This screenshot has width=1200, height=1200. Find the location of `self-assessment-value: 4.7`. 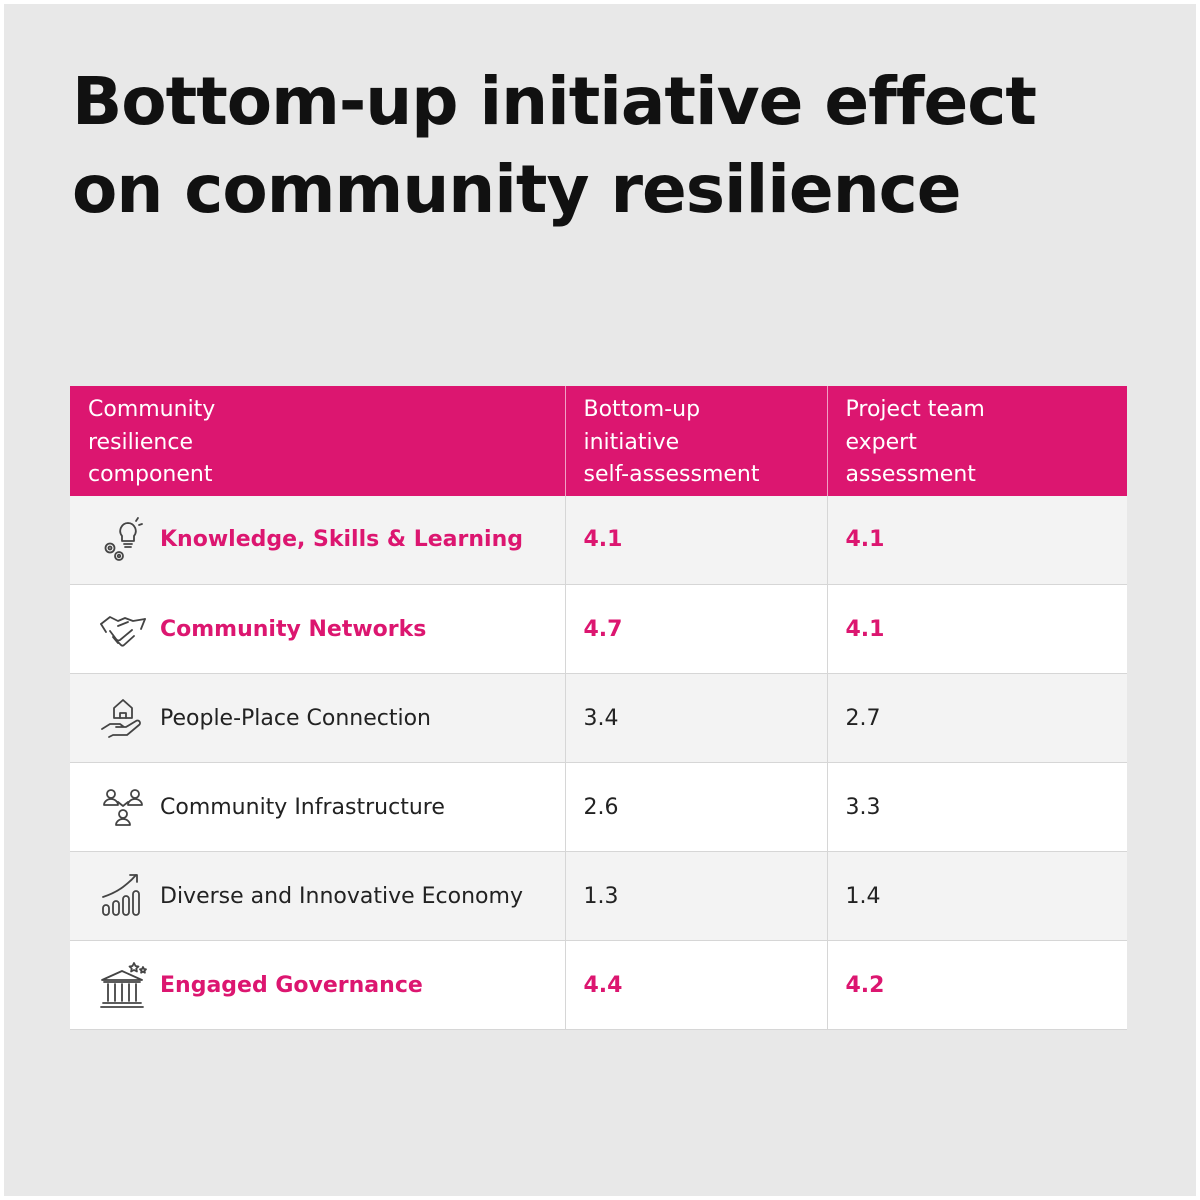

self-assessment-value: 4.7 is located at coordinates (696, 629).